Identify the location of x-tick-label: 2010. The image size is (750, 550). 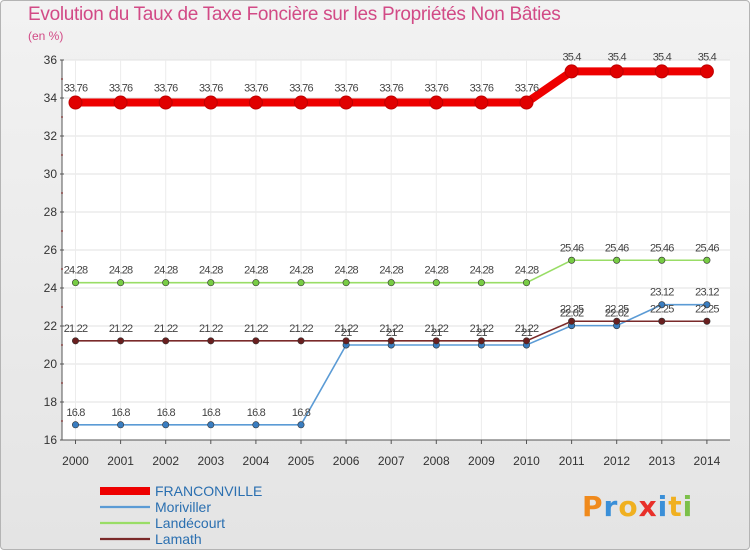
(526, 461).